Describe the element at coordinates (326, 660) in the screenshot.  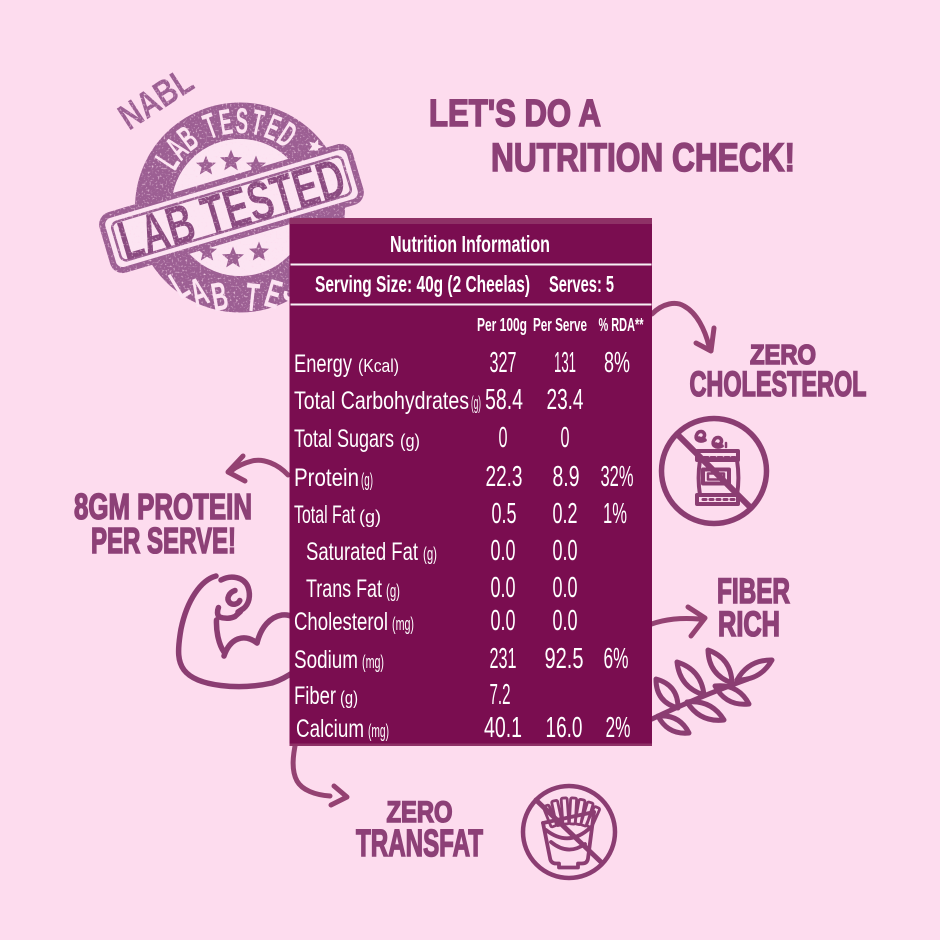
I see `svg-text: Sodium` at that location.